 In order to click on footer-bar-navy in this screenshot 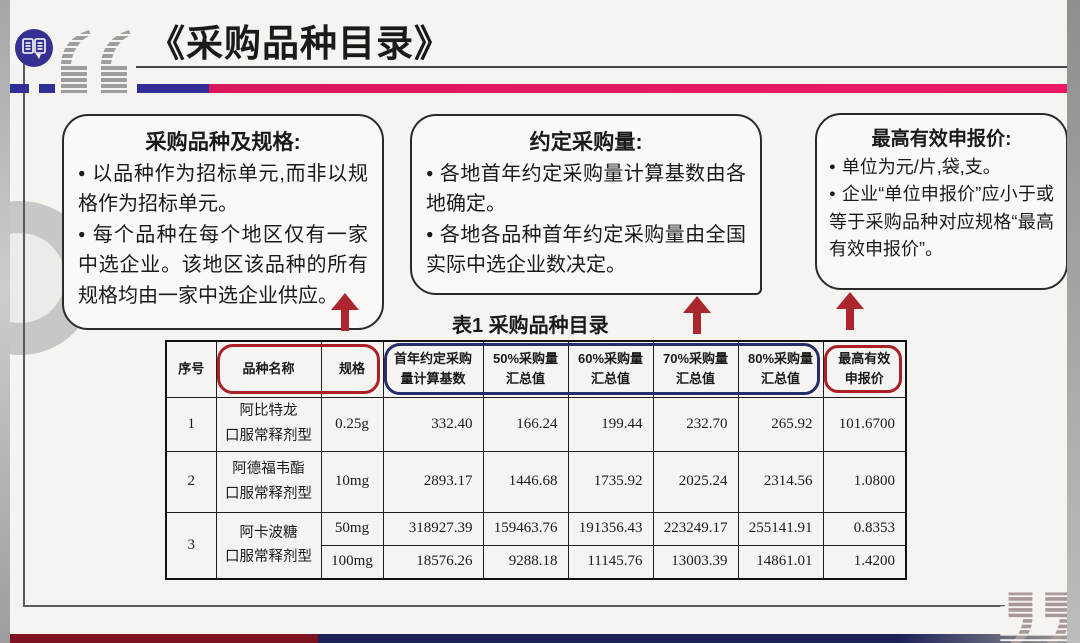, I will do `click(699, 638)`.